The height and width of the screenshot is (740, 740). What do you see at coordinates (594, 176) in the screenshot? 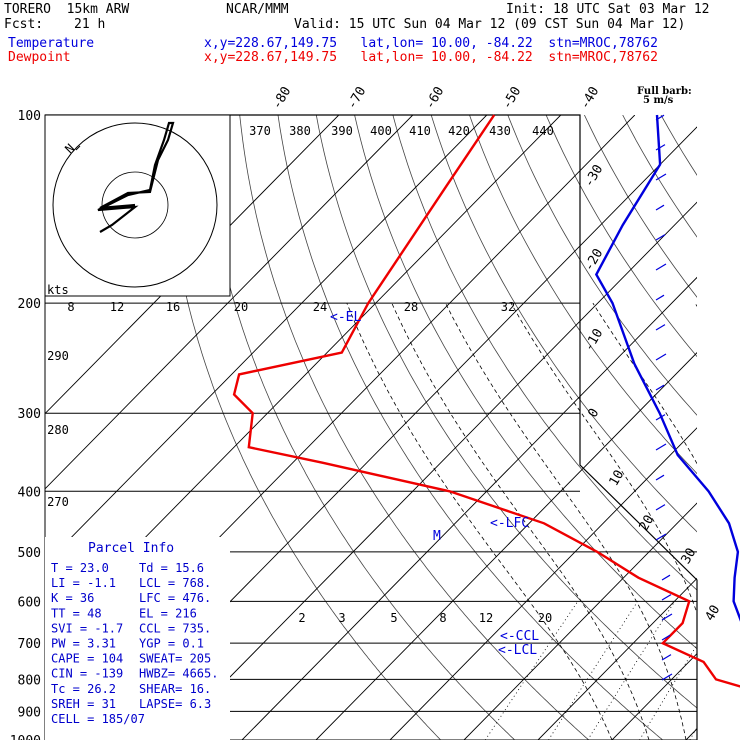
I see `temperature-label: -30` at bounding box center [594, 176].